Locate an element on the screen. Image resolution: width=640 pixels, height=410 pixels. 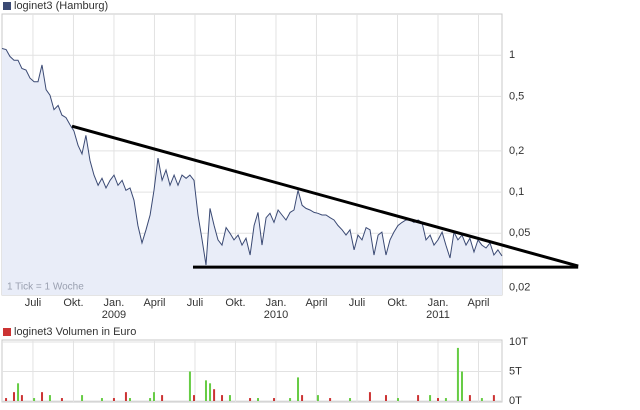
x-year-label: 2010 is located at coordinates (276, 315).